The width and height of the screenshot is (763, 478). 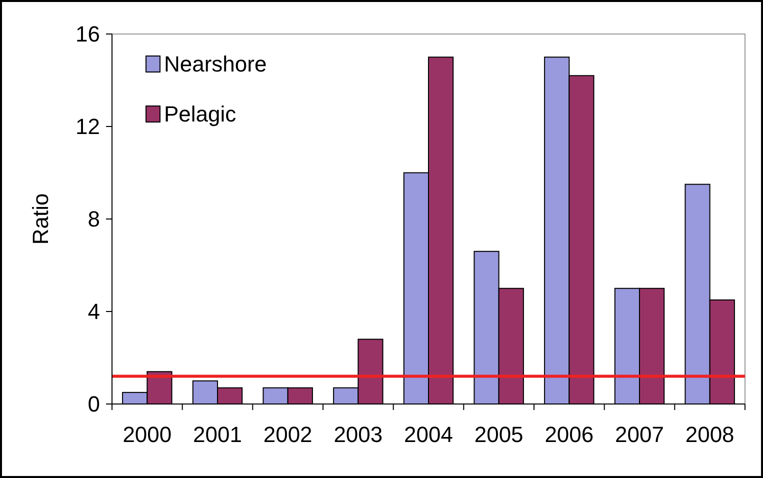 I want to click on x-tick-label: 2008, so click(x=709, y=434).